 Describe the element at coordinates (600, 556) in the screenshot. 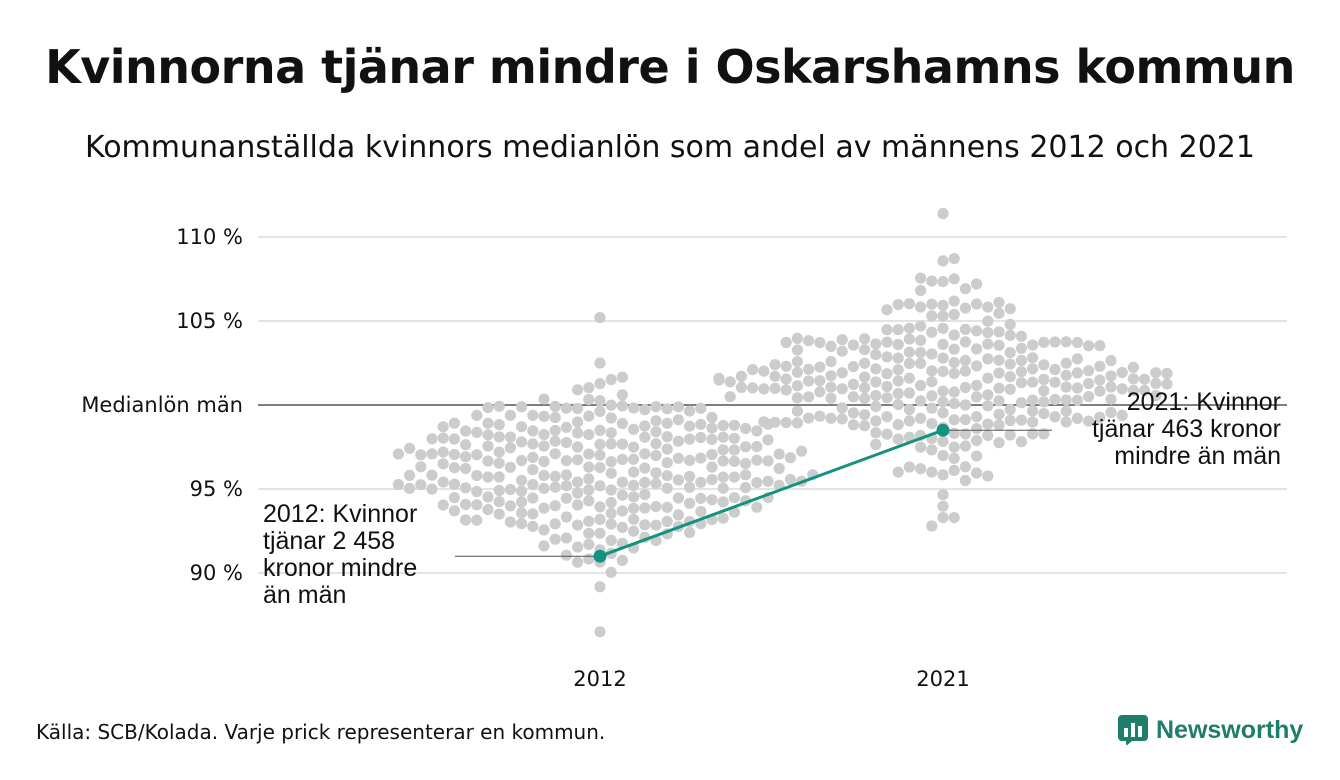

I see `highlight-point-2012` at that location.